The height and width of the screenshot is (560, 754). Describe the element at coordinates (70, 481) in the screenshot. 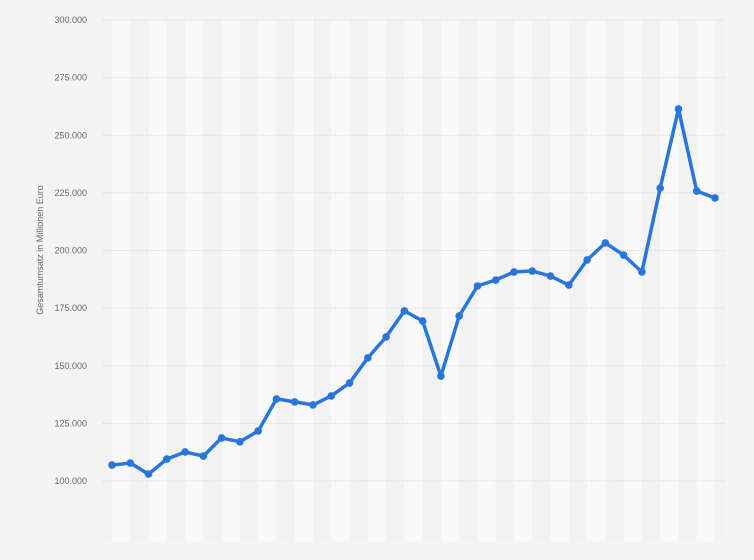

I see `y-tick-label: 100.000` at that location.